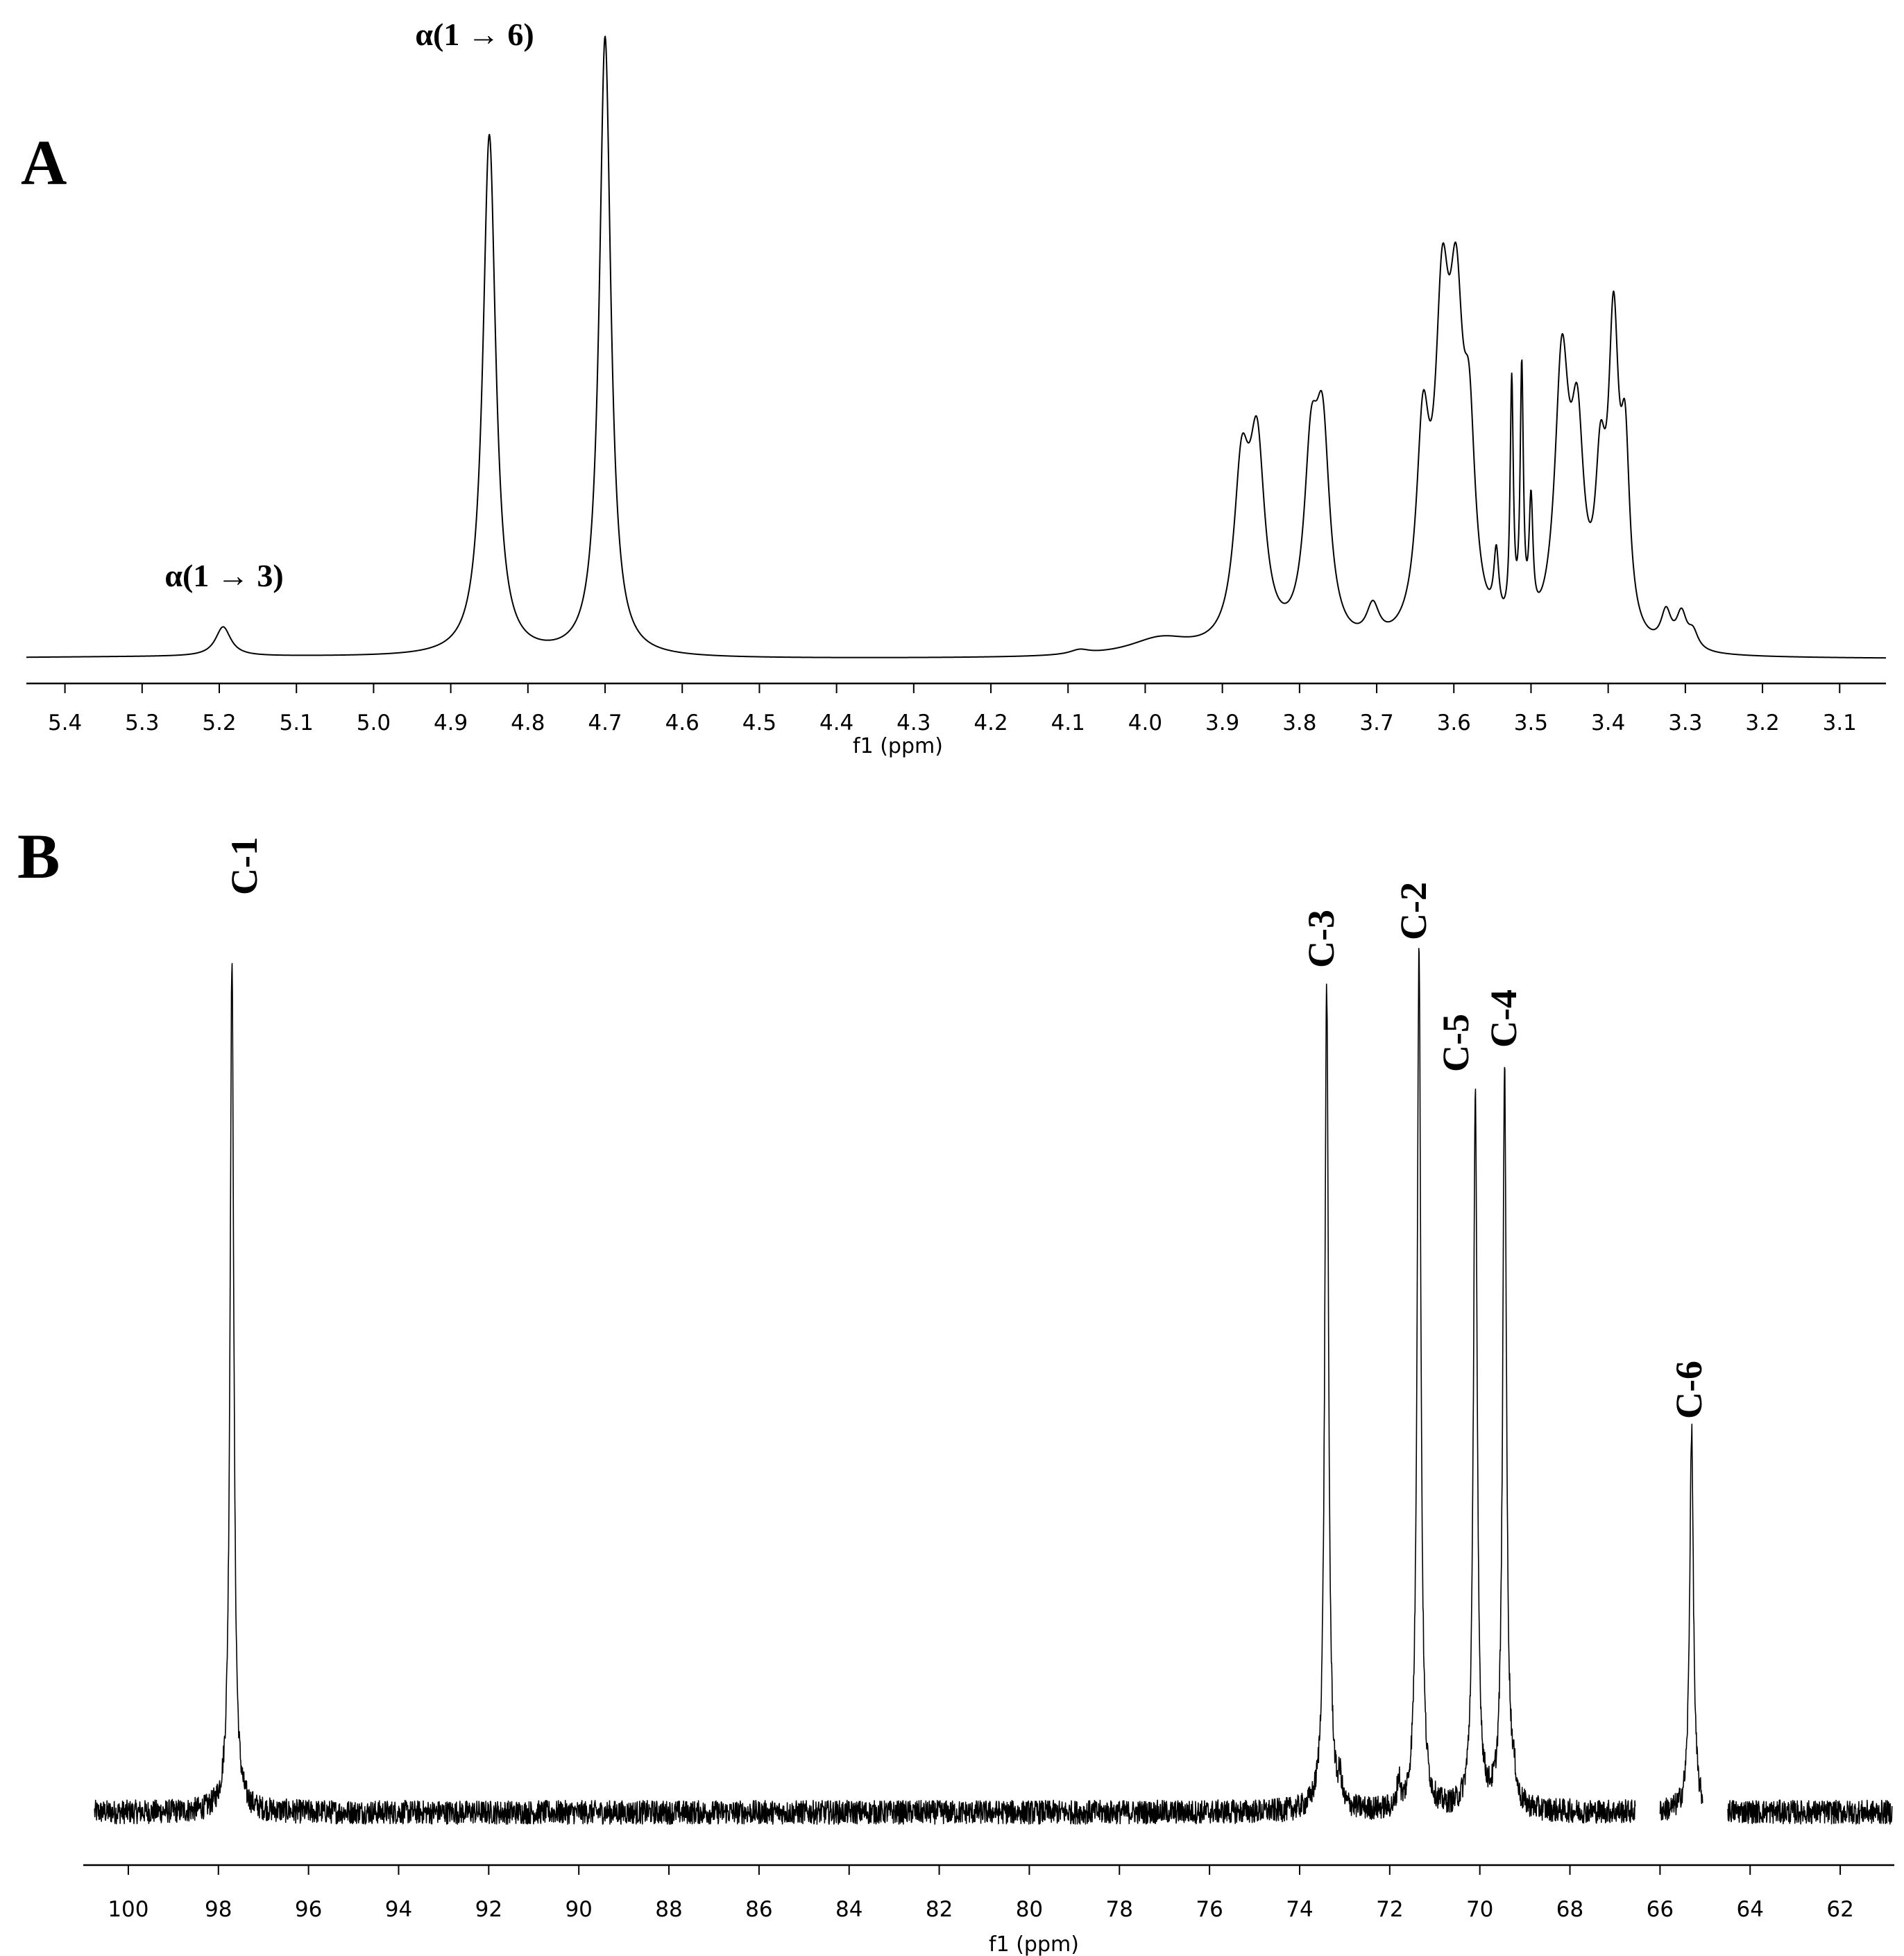 Image resolution: width=1904 pixels, height=1956 pixels. I want to click on panel-b-tick-label: 98, so click(218, 1909).